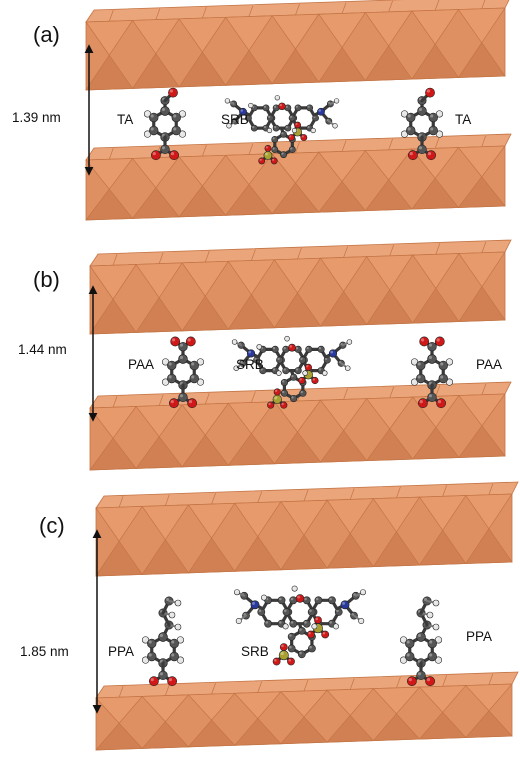  I want to click on interlayer-spacing-label: 1.85 nm, so click(44, 651).